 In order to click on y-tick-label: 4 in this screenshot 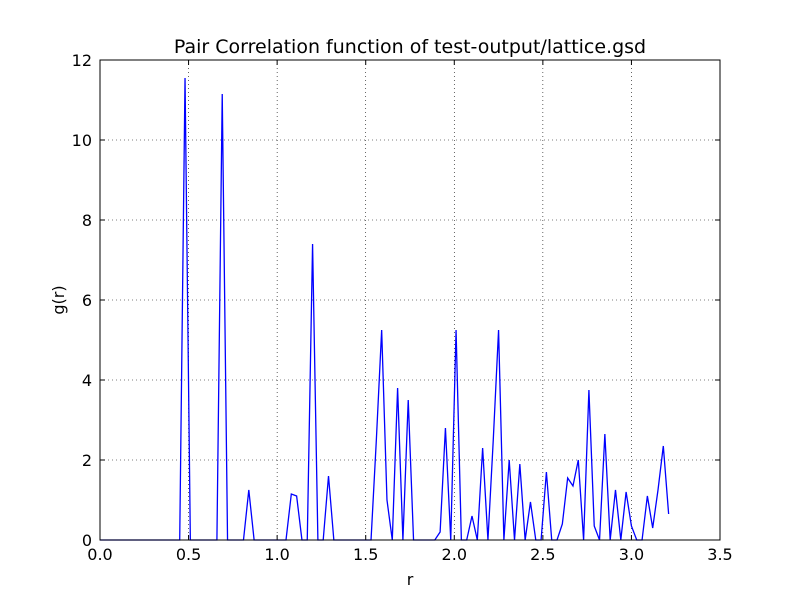, I will do `click(87, 380)`.